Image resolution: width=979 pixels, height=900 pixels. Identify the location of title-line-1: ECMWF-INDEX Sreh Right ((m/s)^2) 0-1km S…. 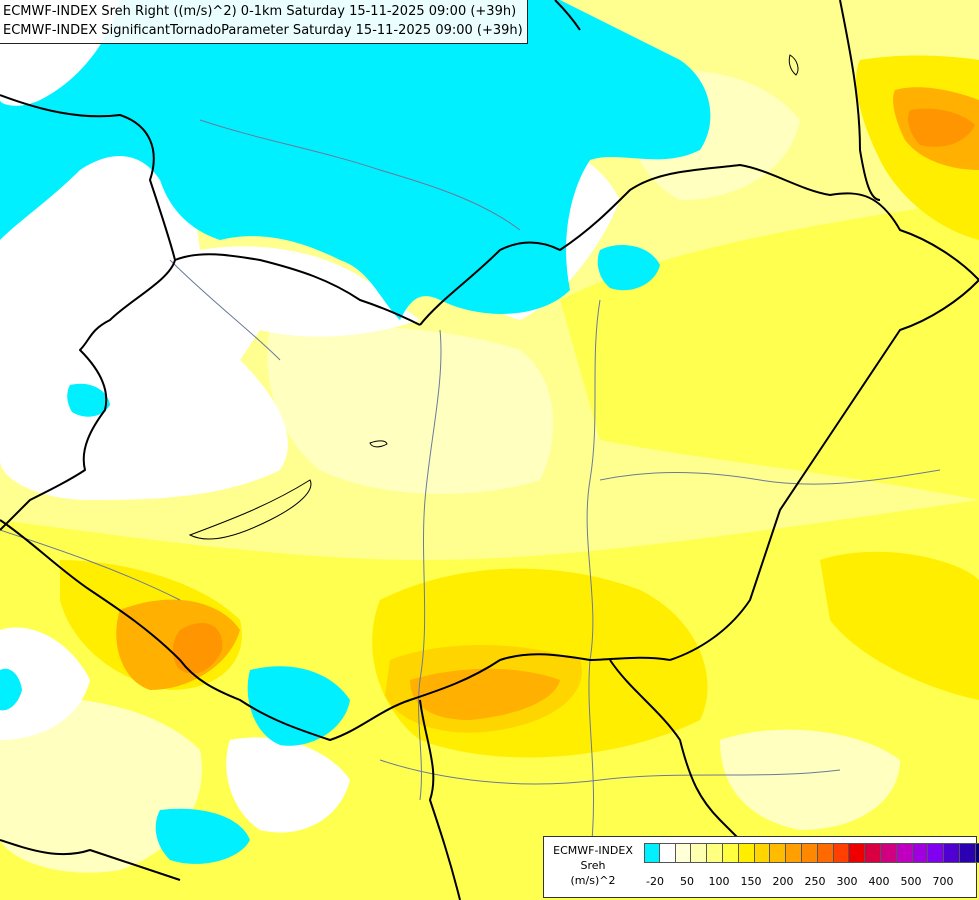
(260, 11).